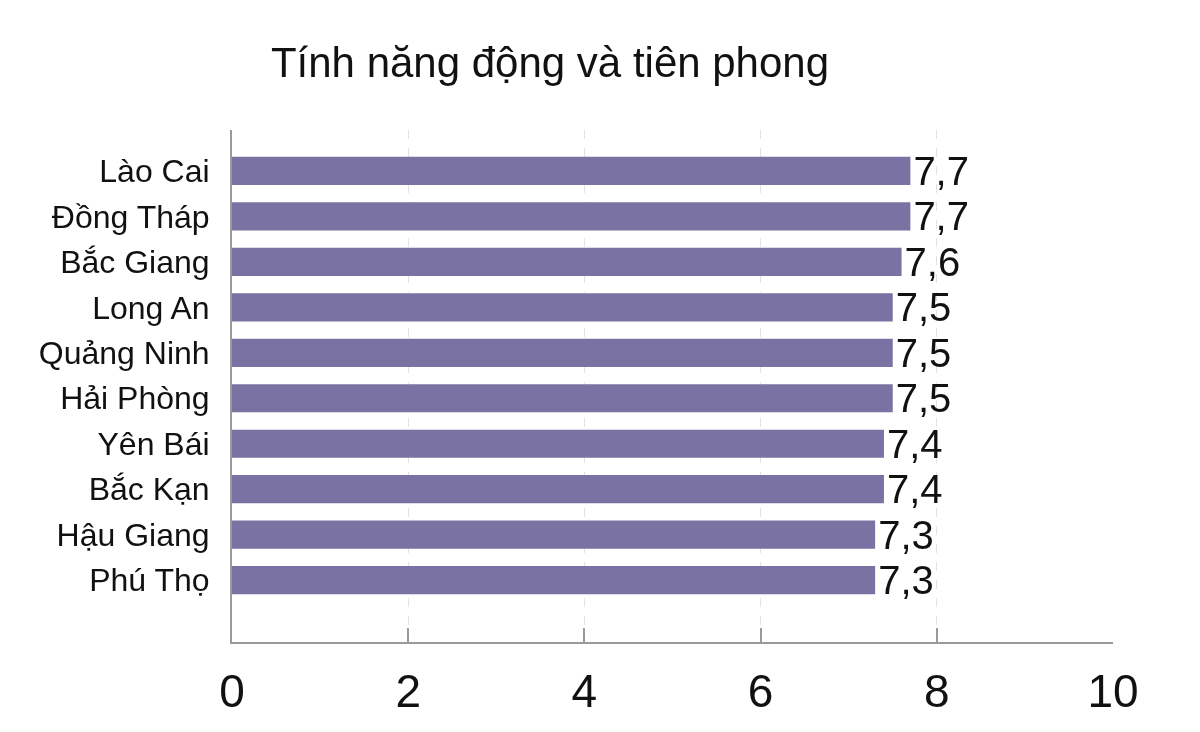 Image resolution: width=1200 pixels, height=732 pixels. What do you see at coordinates (124, 353) in the screenshot?
I see `y-tick-label: Quảng Ninh` at bounding box center [124, 353].